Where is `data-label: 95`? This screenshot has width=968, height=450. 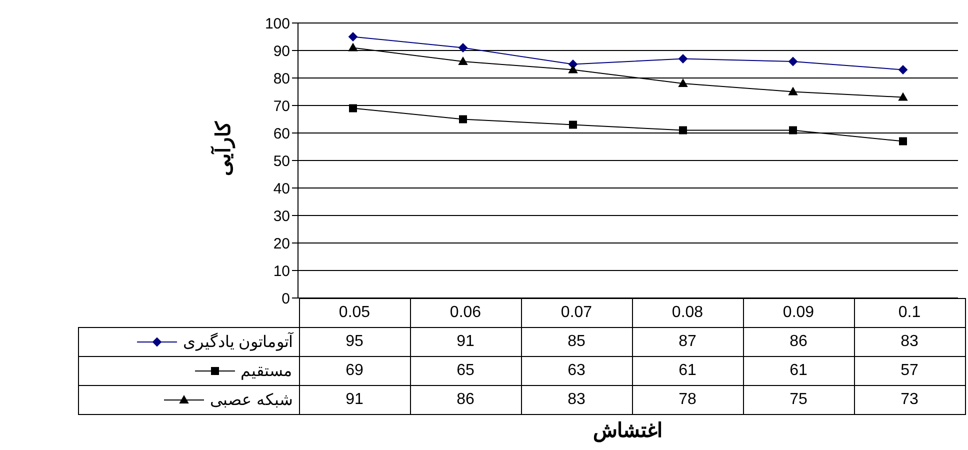
data-label: 95 is located at coordinates (354, 342).